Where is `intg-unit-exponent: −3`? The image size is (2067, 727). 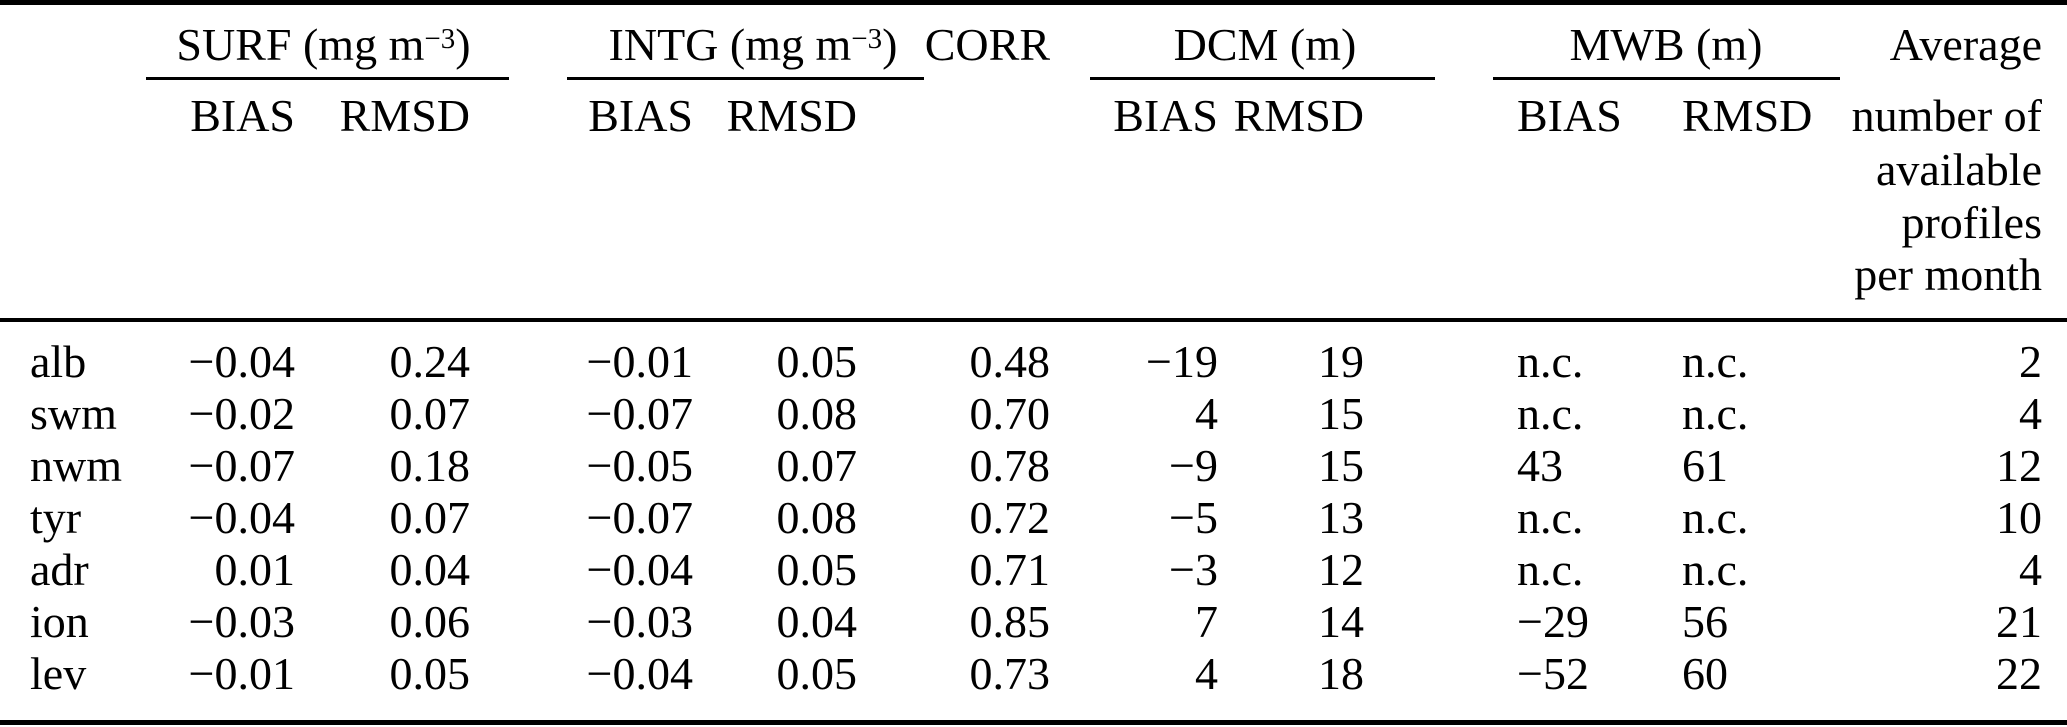 intg-unit-exponent: −3 is located at coordinates (867, 38).